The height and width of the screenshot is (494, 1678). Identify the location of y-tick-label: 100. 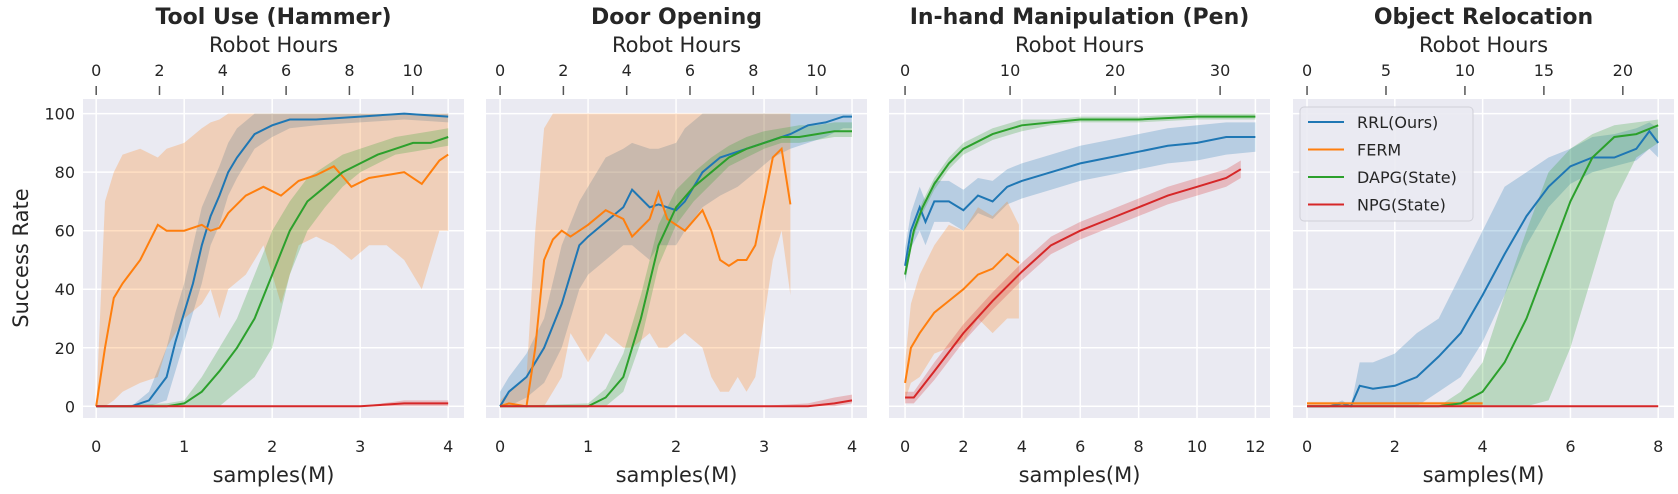
(59, 114).